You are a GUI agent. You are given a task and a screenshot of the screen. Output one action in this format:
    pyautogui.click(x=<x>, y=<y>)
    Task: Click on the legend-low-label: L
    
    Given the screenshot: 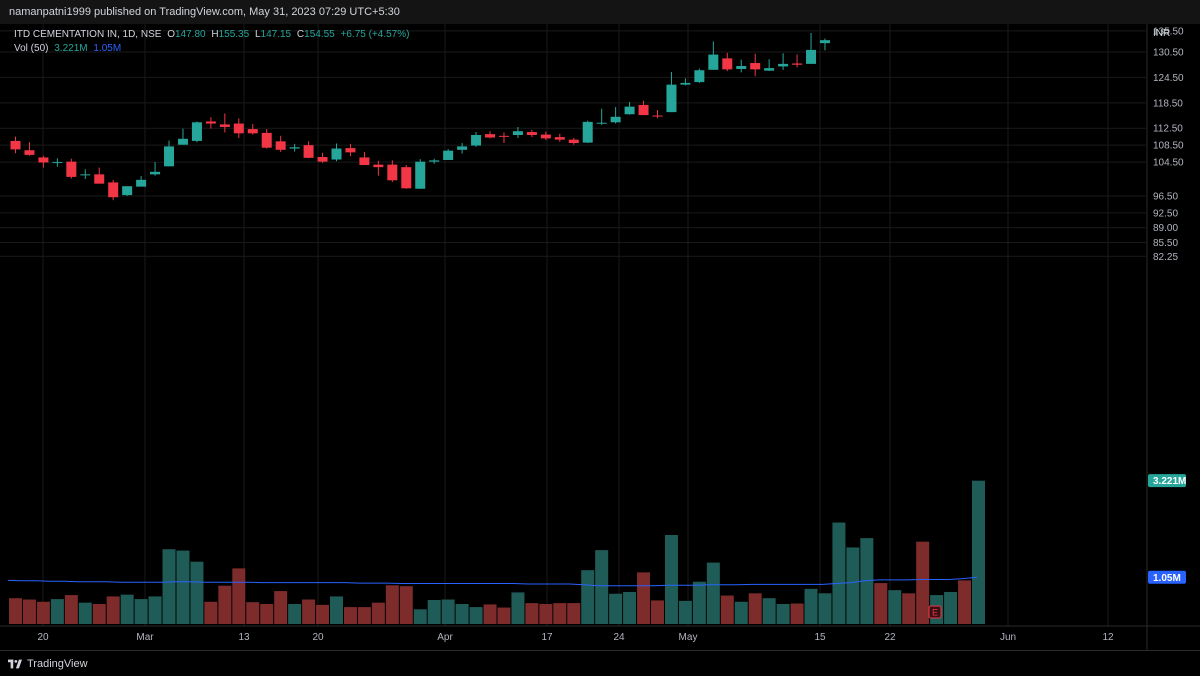 What is the action you would take?
    pyautogui.click(x=257, y=34)
    